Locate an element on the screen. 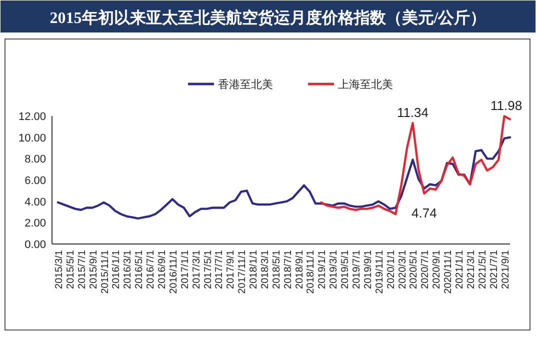  x-tick-label: 2017/3/1 is located at coordinates (196, 269).